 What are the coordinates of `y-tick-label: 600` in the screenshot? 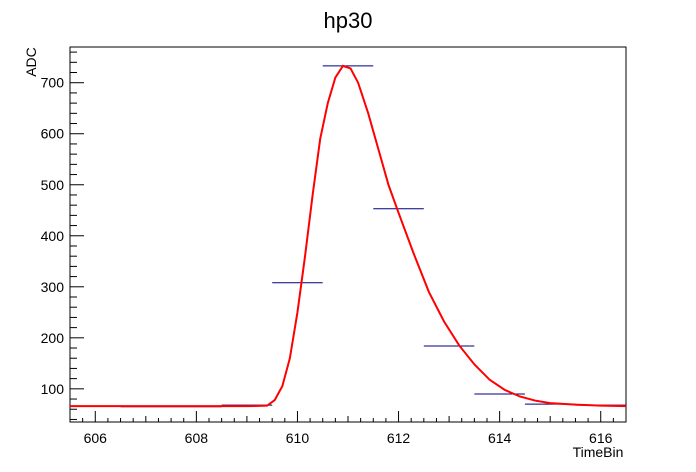 It's located at (53, 134).